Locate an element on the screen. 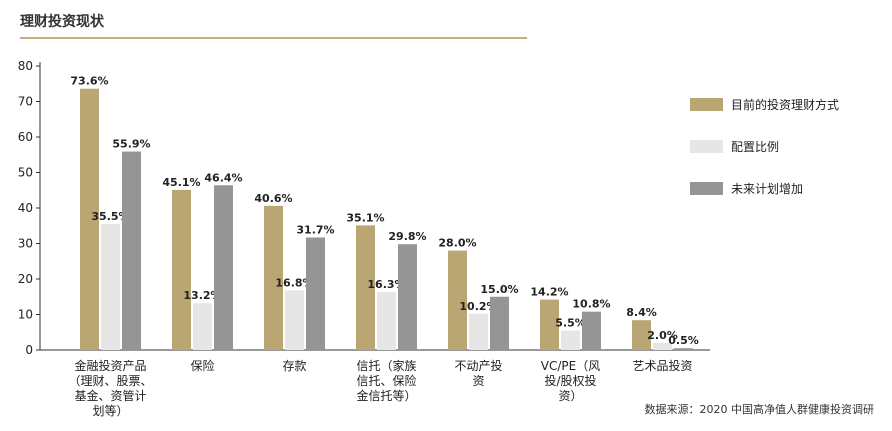 The width and height of the screenshot is (892, 431). category-label: VC/PE（风 is located at coordinates (570, 366).